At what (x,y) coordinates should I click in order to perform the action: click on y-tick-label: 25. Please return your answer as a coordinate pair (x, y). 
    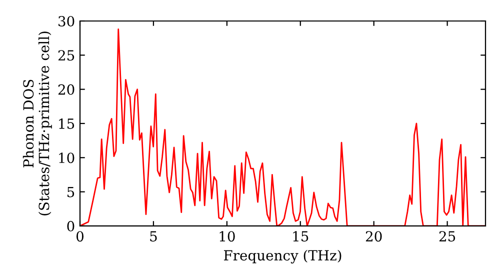
    Looking at the image, I should click on (66, 55).